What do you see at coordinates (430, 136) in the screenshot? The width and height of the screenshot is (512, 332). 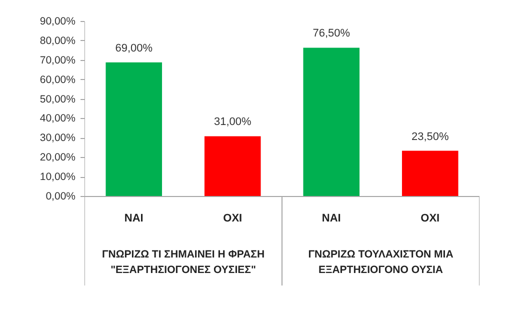 I see `data-label: 23,50%` at bounding box center [430, 136].